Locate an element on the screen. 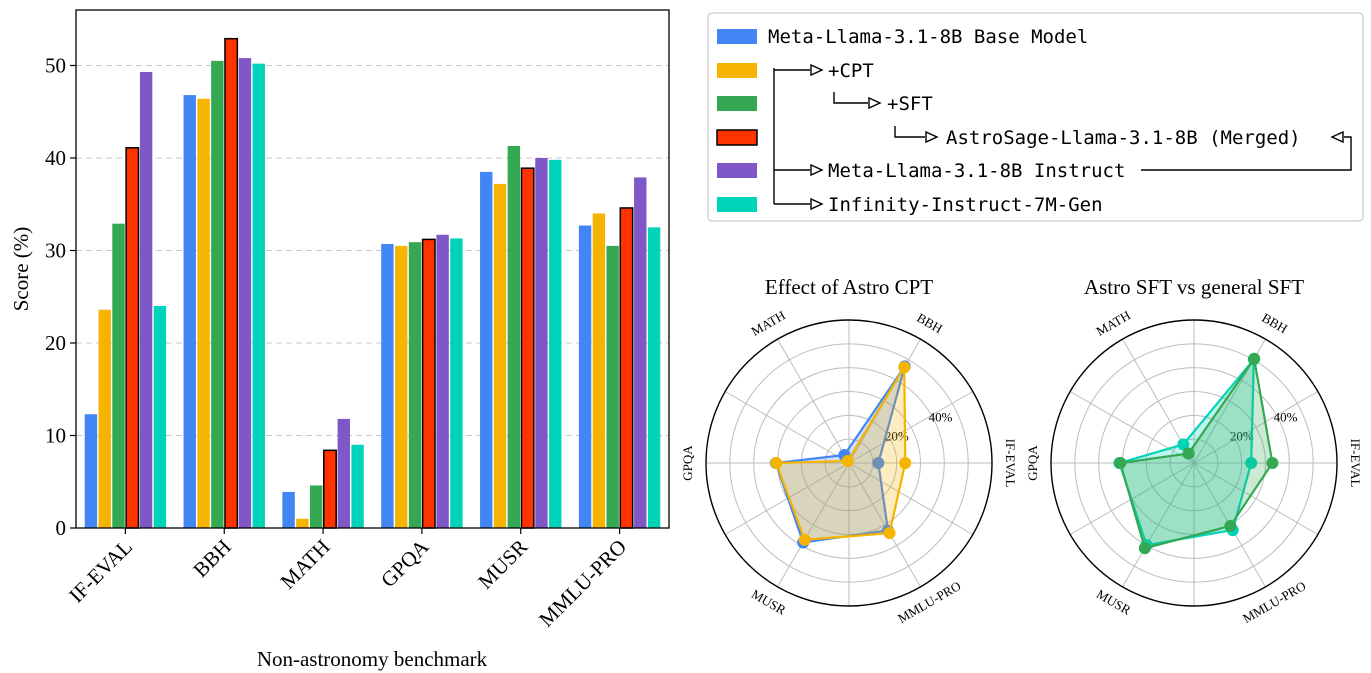 Image resolution: width=1371 pixels, height=673 pixels. radar-cpt-title: Effect of Astro CPT is located at coordinates (849, 287).